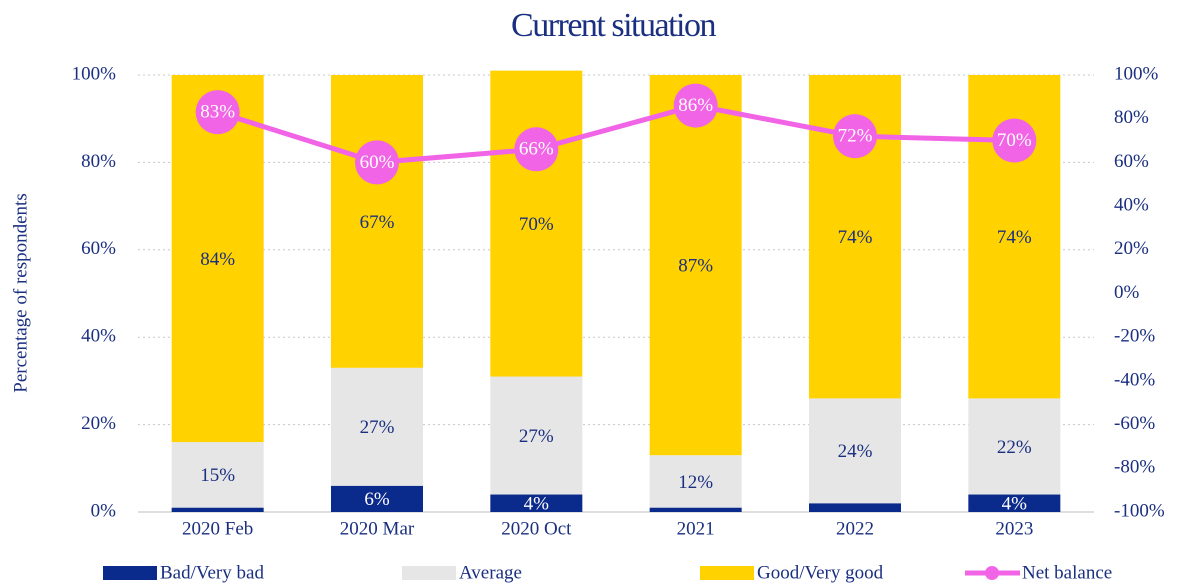 The height and width of the screenshot is (588, 1178). Describe the element at coordinates (98, 161) in the screenshot. I see `y-tick-label: 80%` at that location.